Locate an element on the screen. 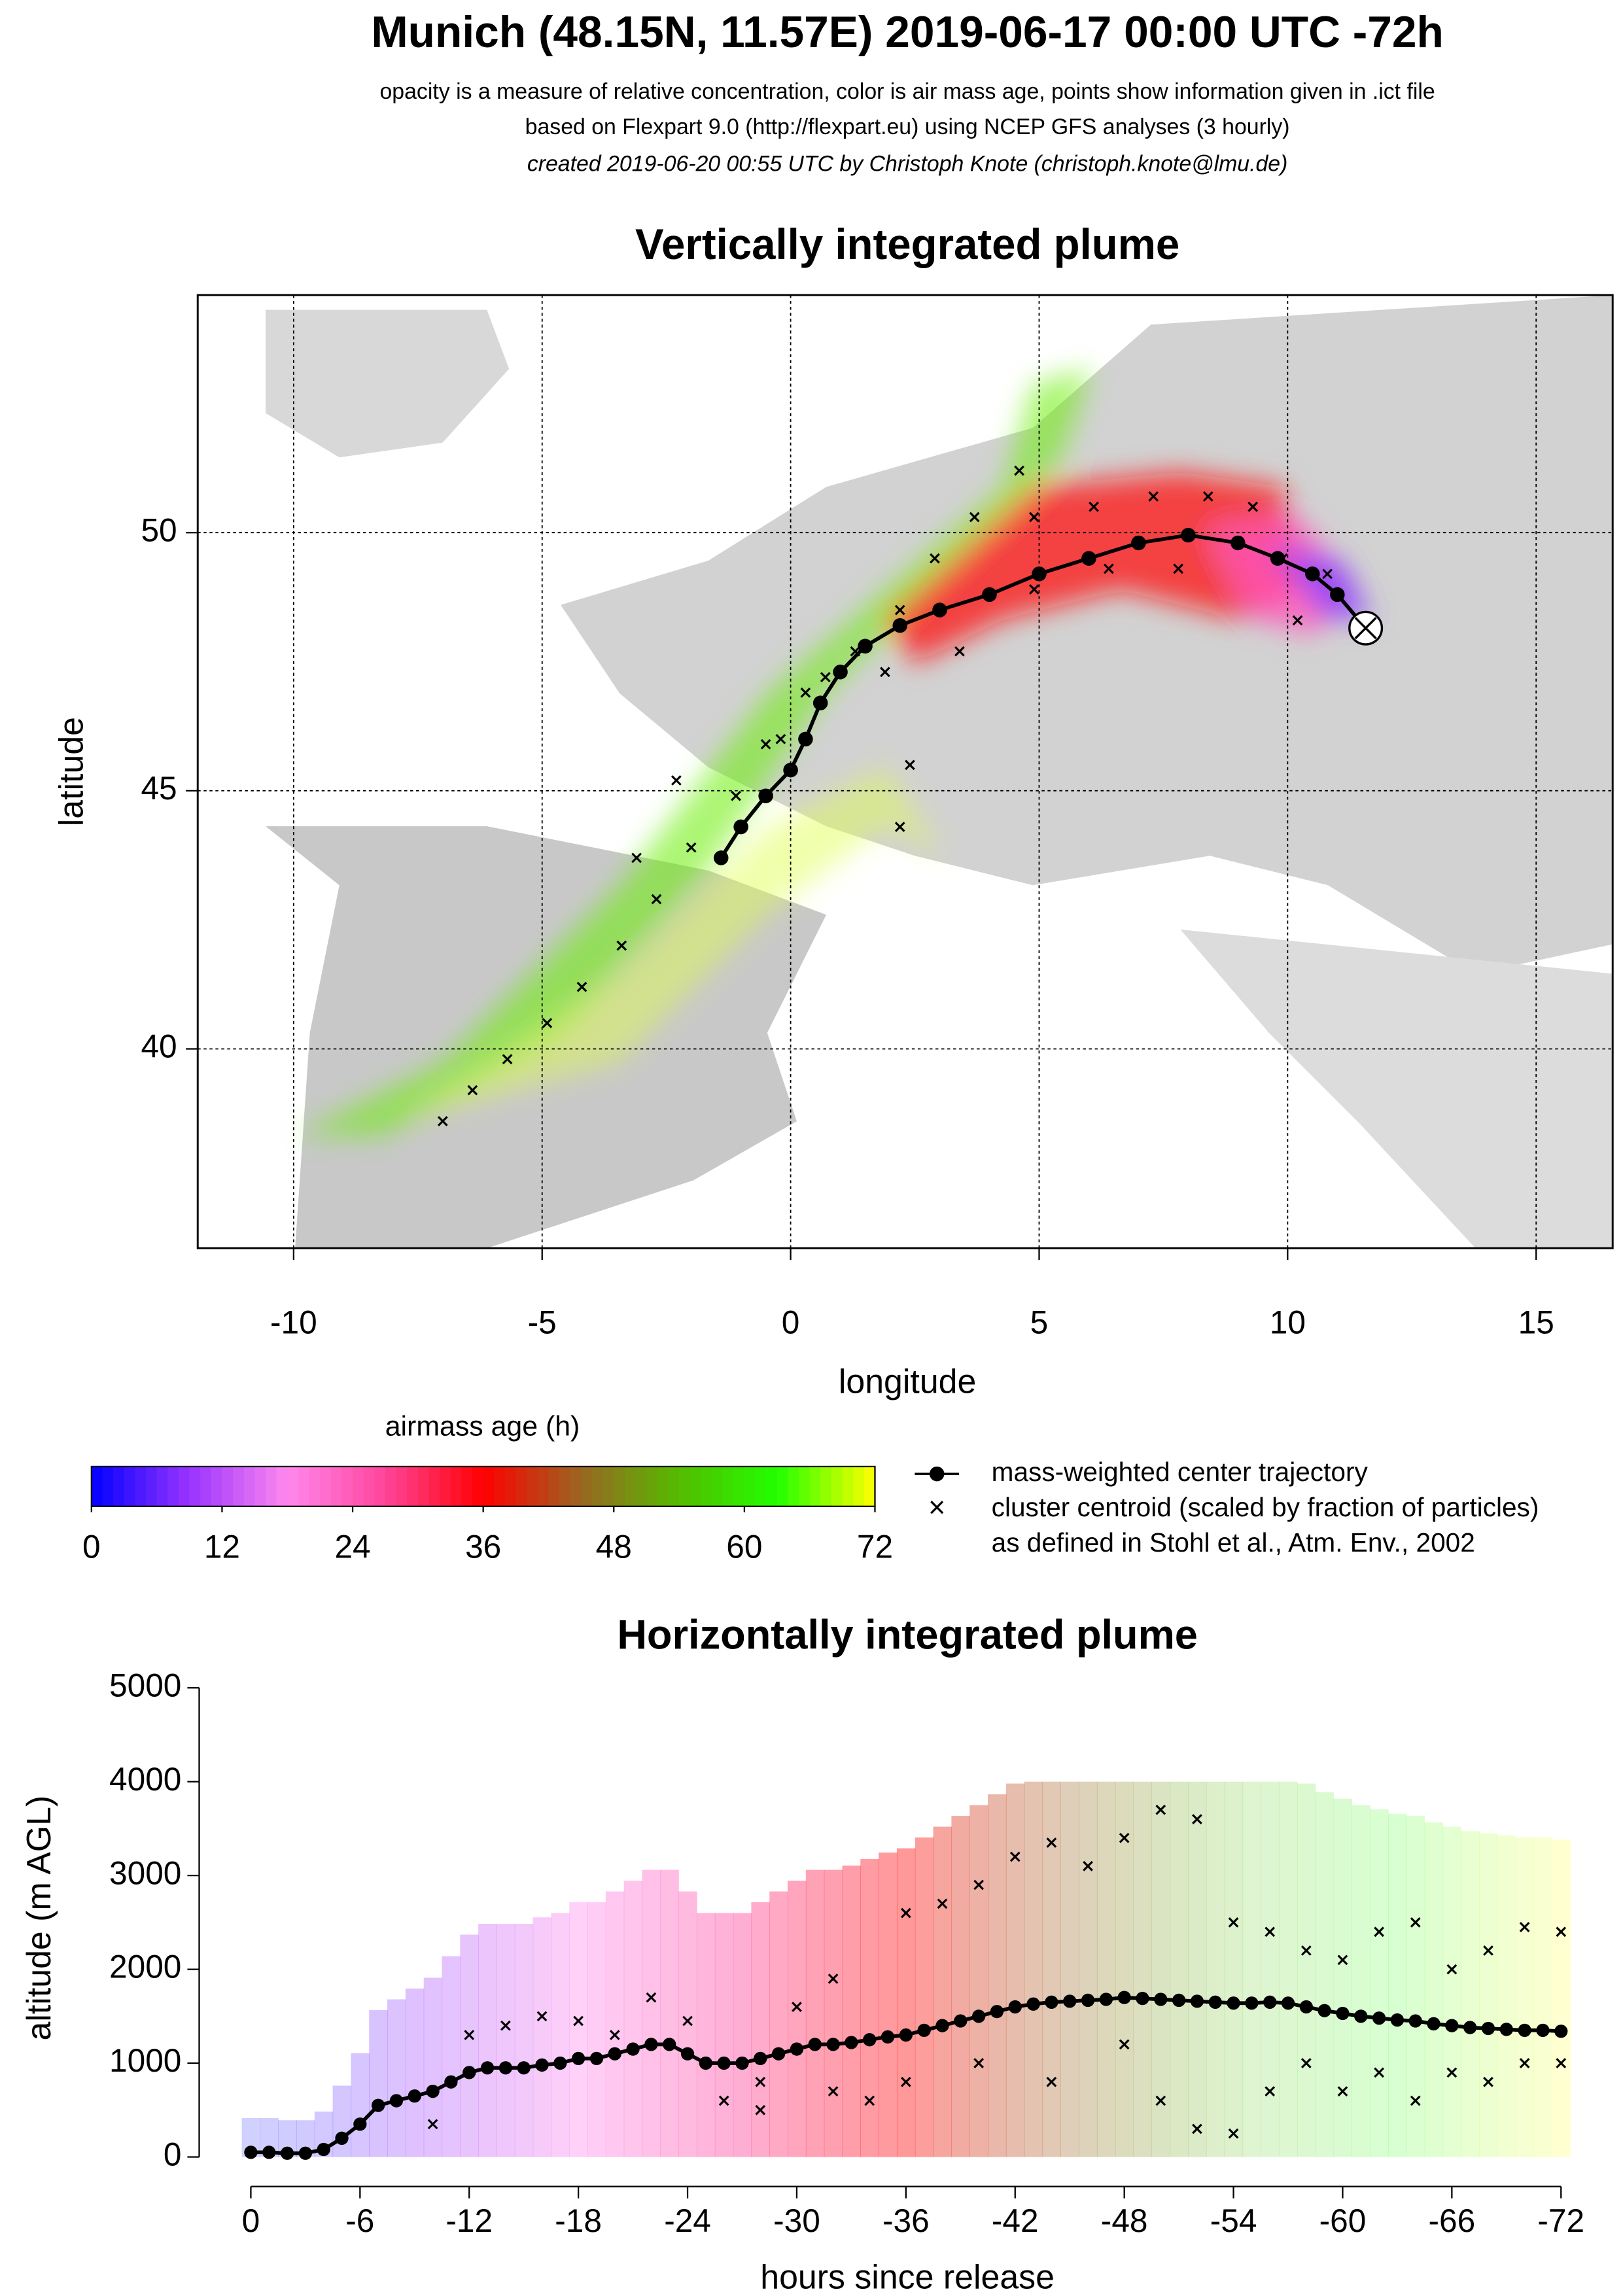  x-tick-label: -30 is located at coordinates (796, 2220).